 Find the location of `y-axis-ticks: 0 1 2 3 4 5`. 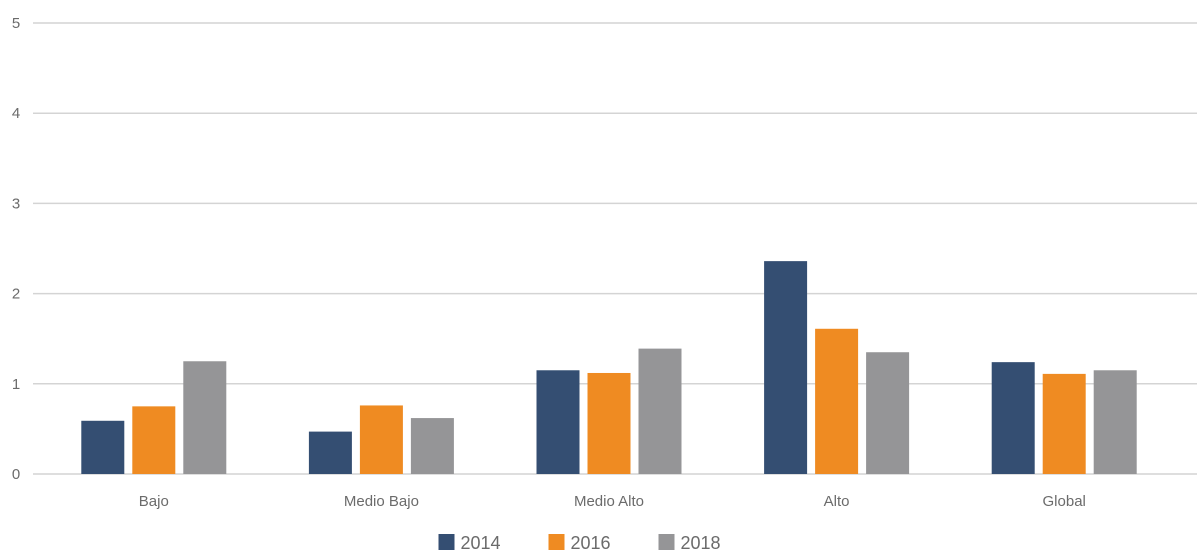

y-axis-ticks: 0 1 2 3 4 5 is located at coordinates (16, 249).